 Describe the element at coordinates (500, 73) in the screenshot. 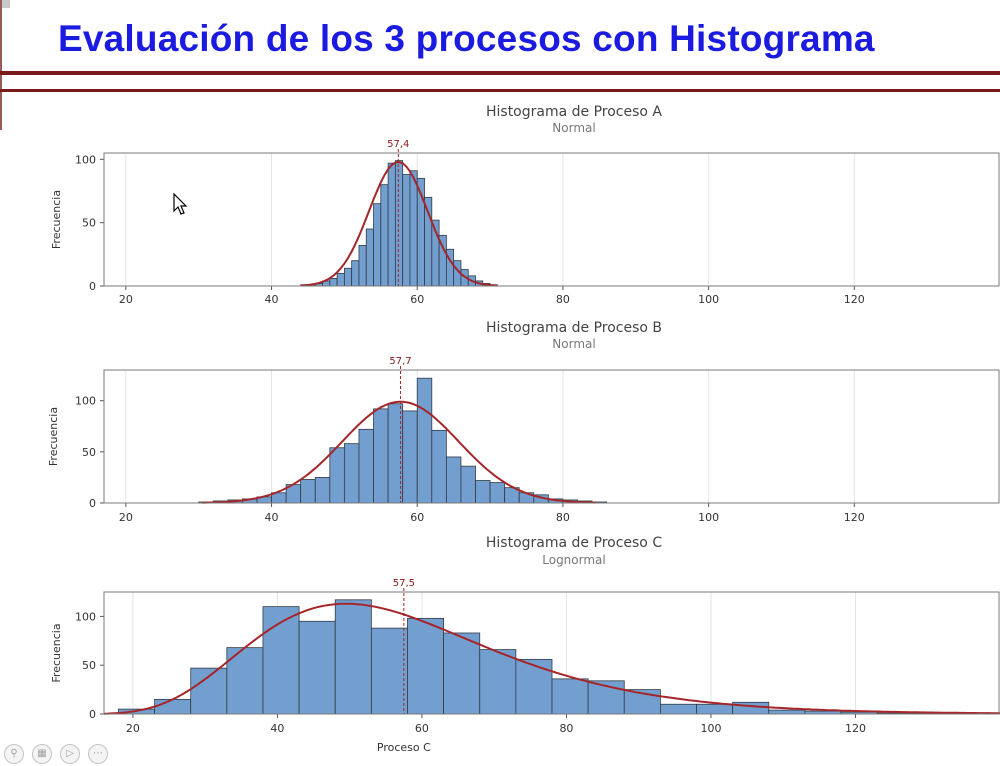

I see `title-rule-top` at that location.